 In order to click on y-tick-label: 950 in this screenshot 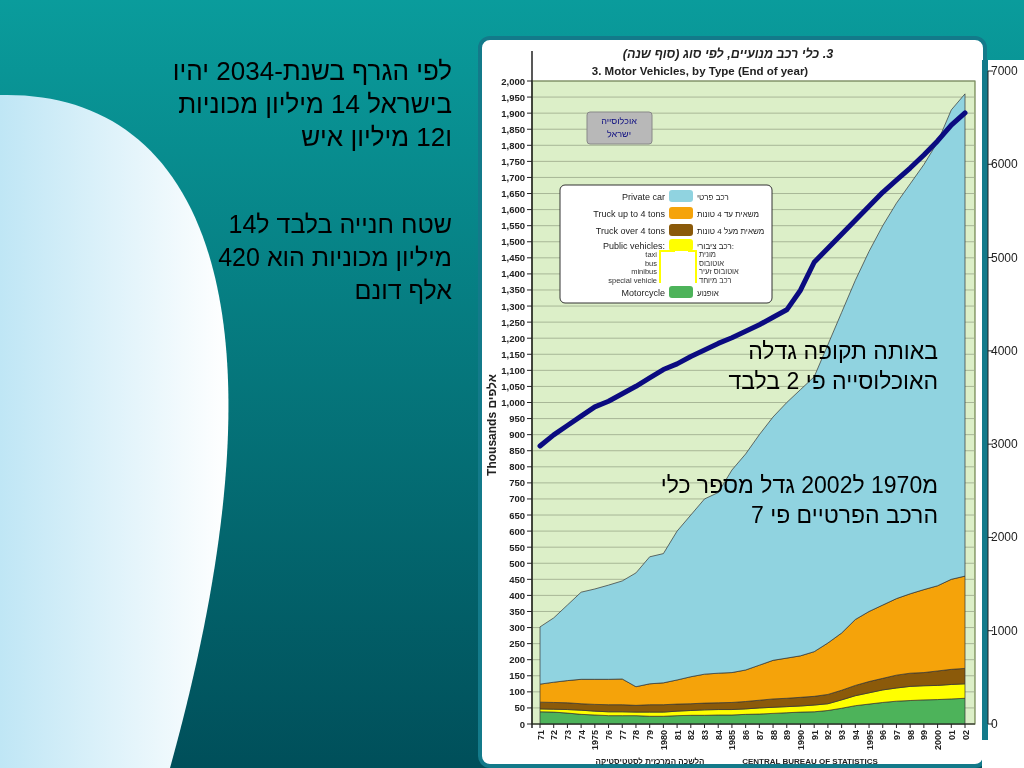, I will do `click(517, 419)`.